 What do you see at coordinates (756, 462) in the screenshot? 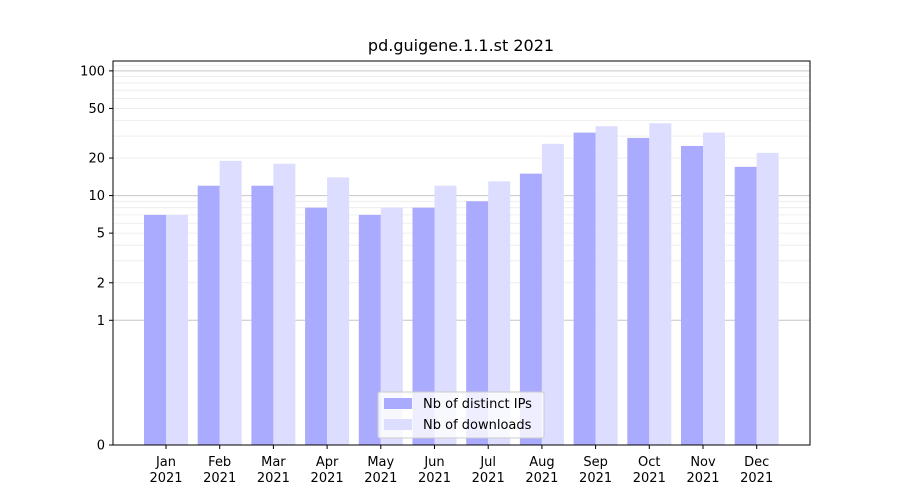
I see `x-tick-label-month: Dec` at bounding box center [756, 462].